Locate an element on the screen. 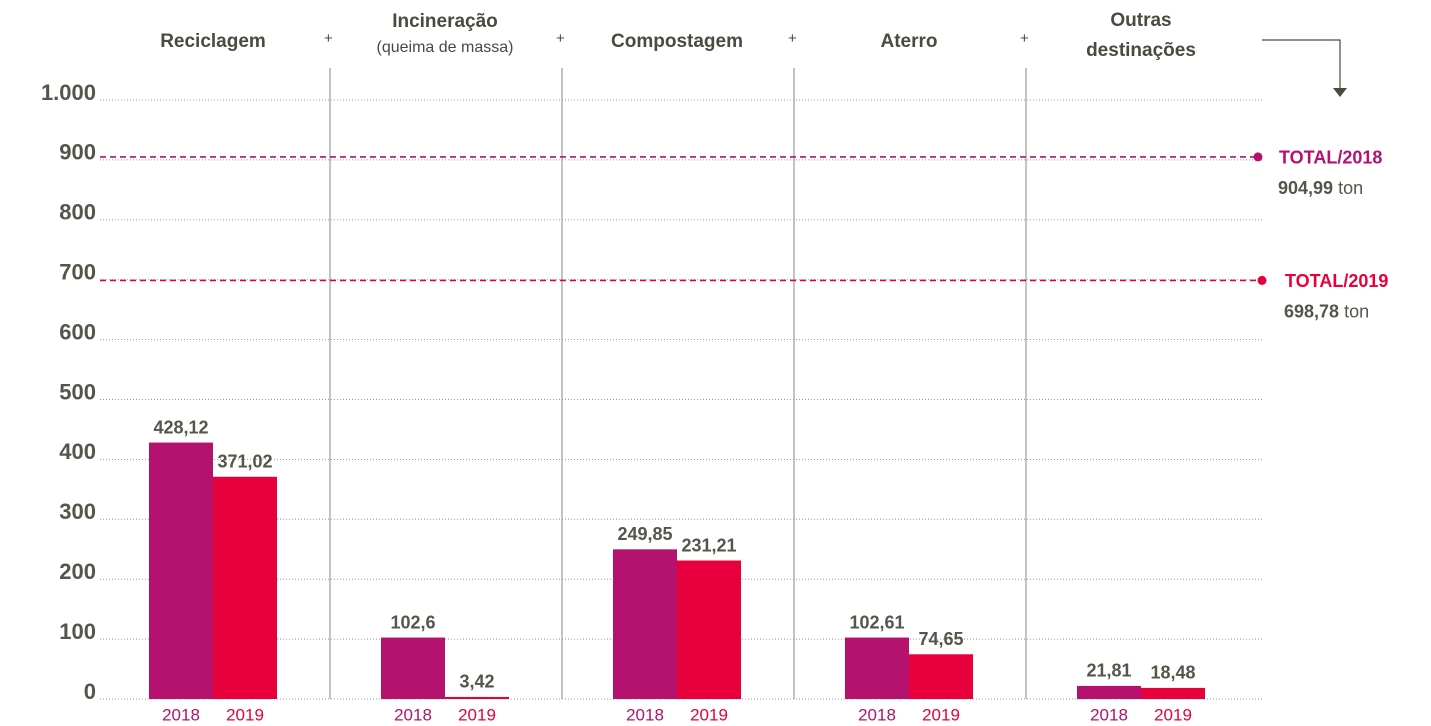 This screenshot has height=726, width=1431. y-tick-label: 600 is located at coordinates (77, 331).